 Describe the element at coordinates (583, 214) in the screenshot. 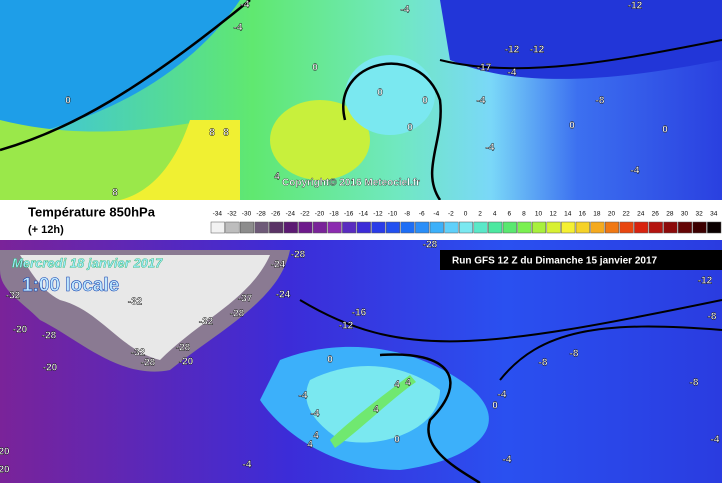

I see `legend-label: 16` at that location.